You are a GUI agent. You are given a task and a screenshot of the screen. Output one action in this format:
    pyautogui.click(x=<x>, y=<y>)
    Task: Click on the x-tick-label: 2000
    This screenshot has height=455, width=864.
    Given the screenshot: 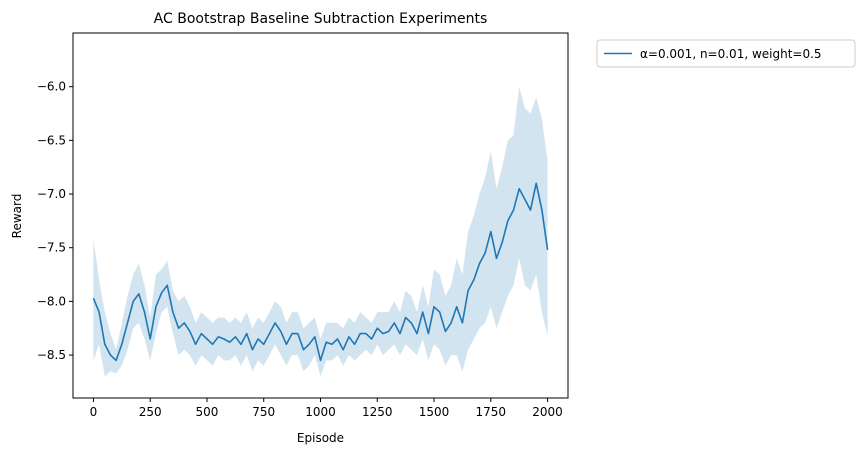 What is the action you would take?
    pyautogui.click(x=547, y=412)
    